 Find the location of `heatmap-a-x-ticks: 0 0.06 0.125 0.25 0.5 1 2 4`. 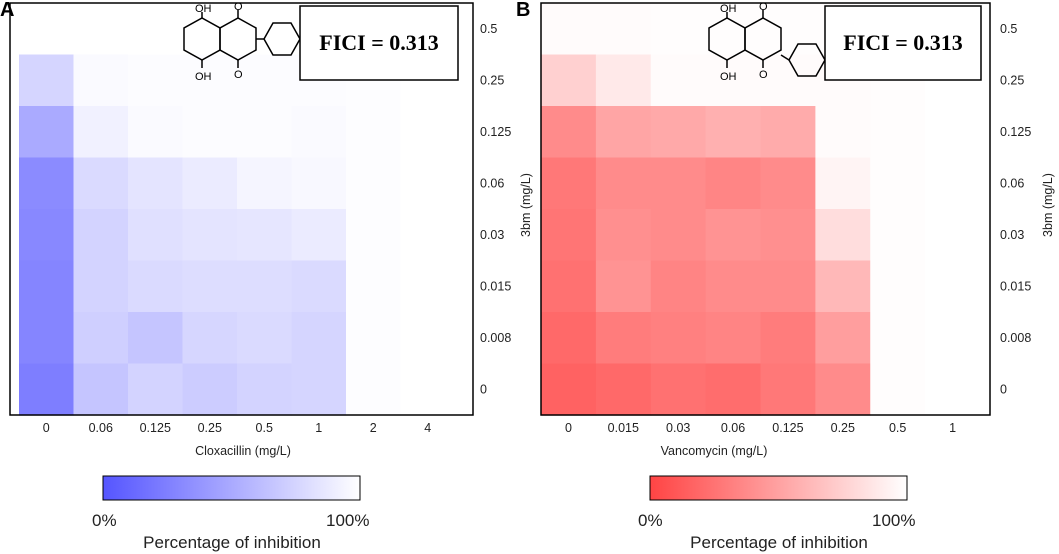

heatmap-a-x-ticks: 0 0.06 0.125 0.25 0.5 1 2 4 is located at coordinates (237, 428).